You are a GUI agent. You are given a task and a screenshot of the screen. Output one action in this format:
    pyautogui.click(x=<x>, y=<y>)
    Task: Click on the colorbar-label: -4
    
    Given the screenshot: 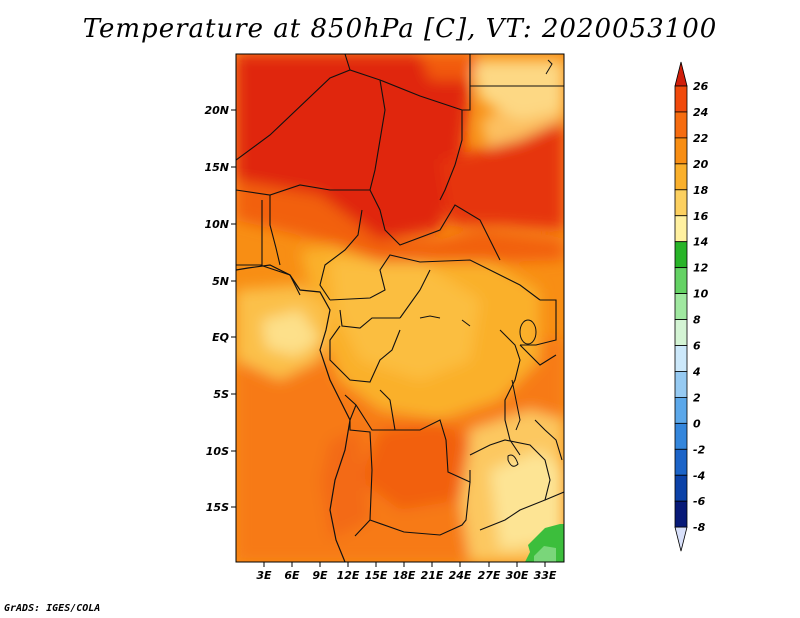 What is the action you would take?
    pyautogui.click(x=699, y=475)
    